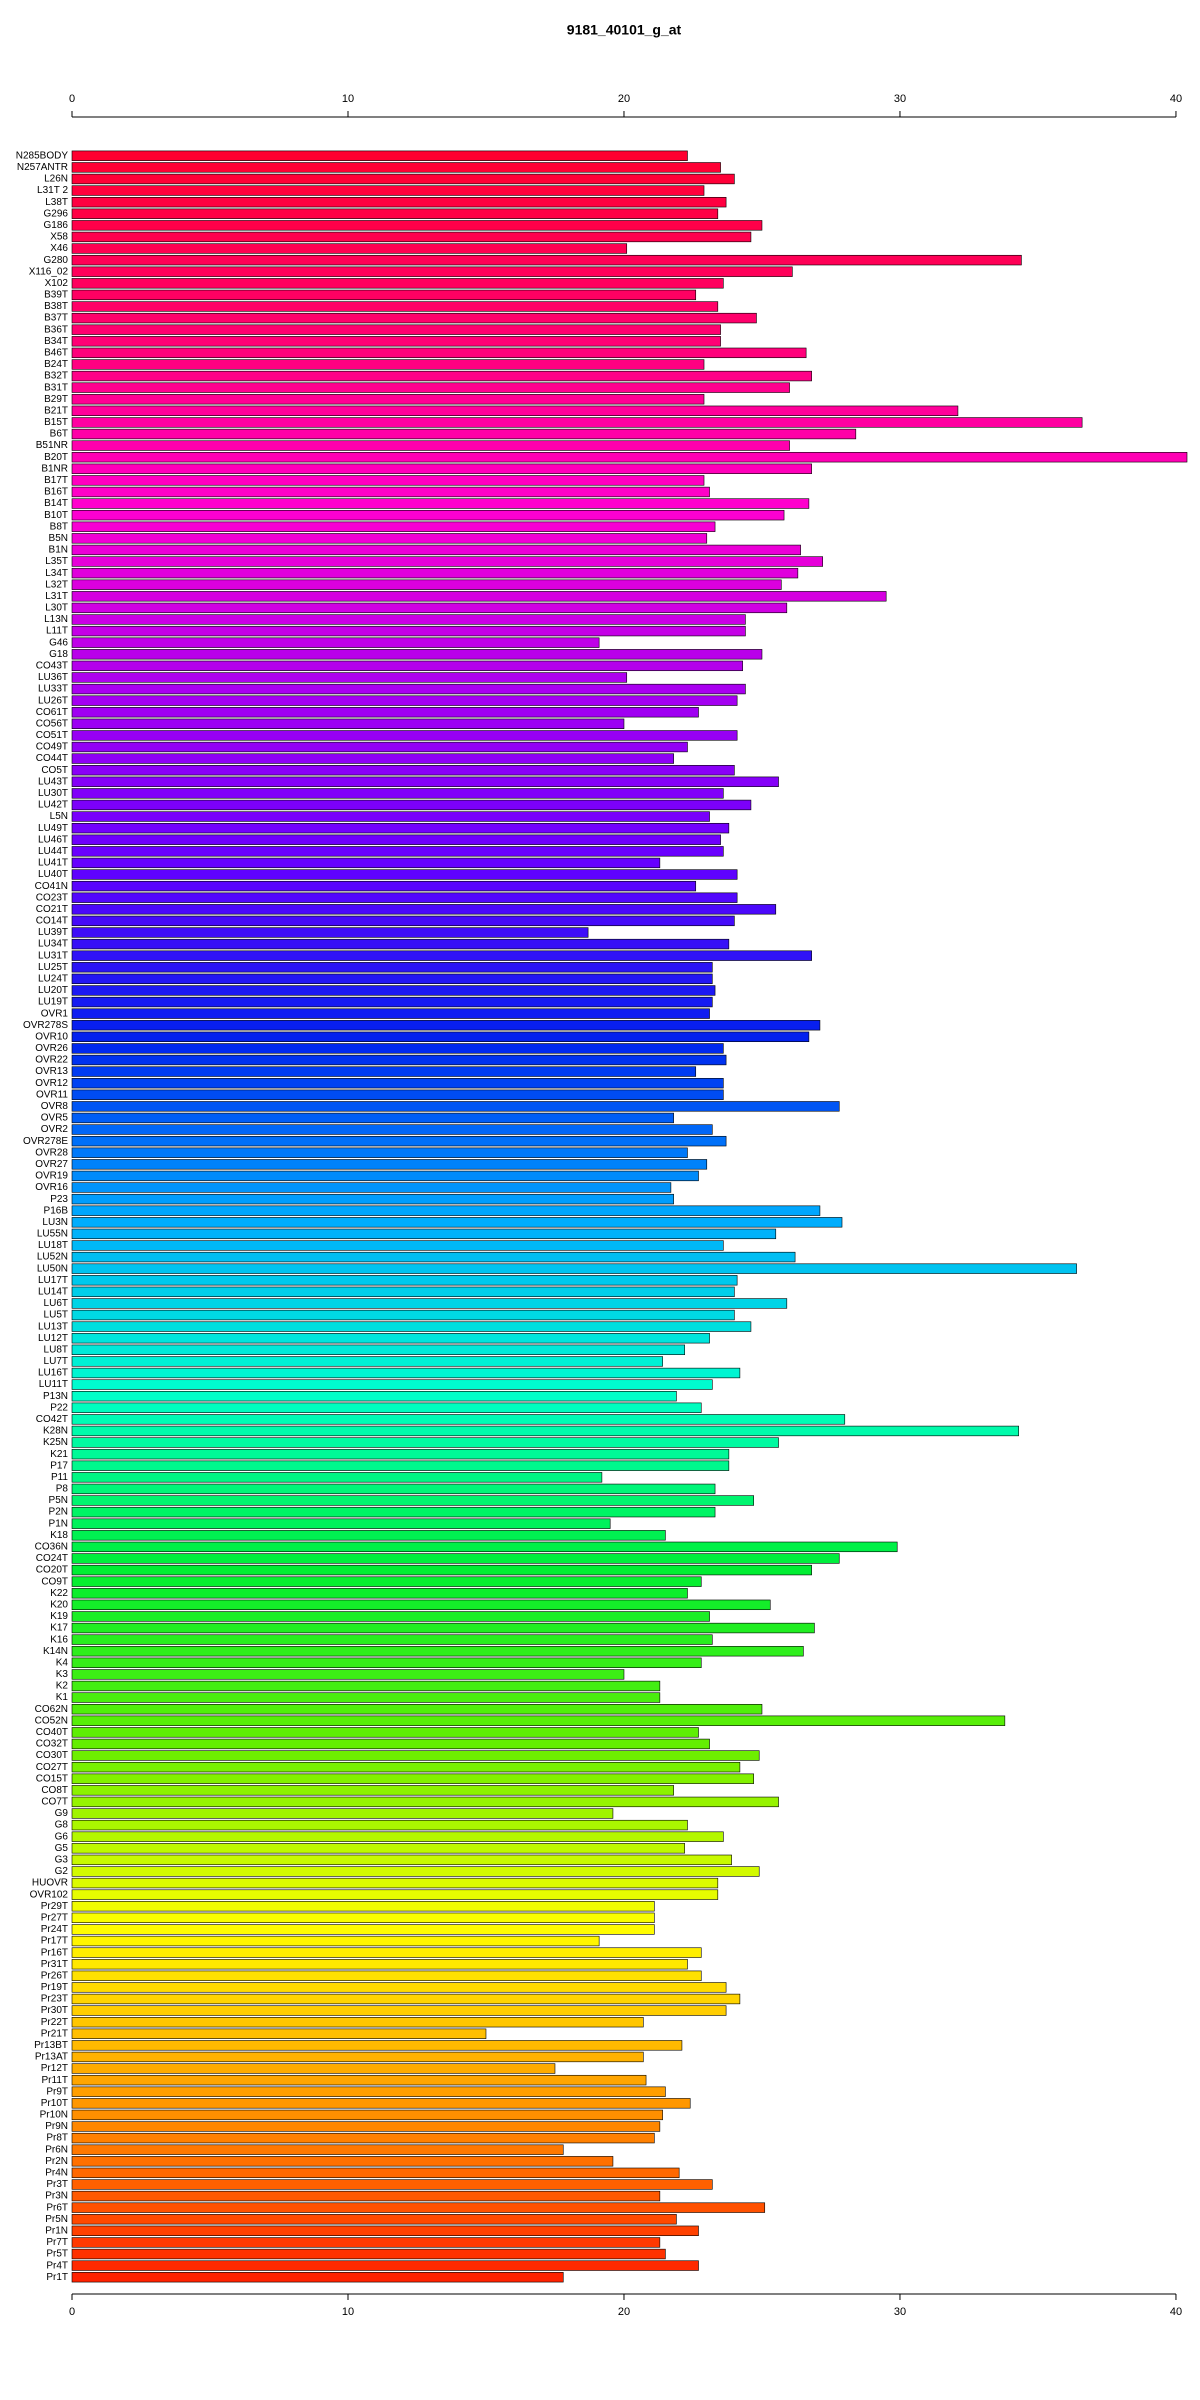  I want to click on y-tick-label: CO21T, so click(52, 909).